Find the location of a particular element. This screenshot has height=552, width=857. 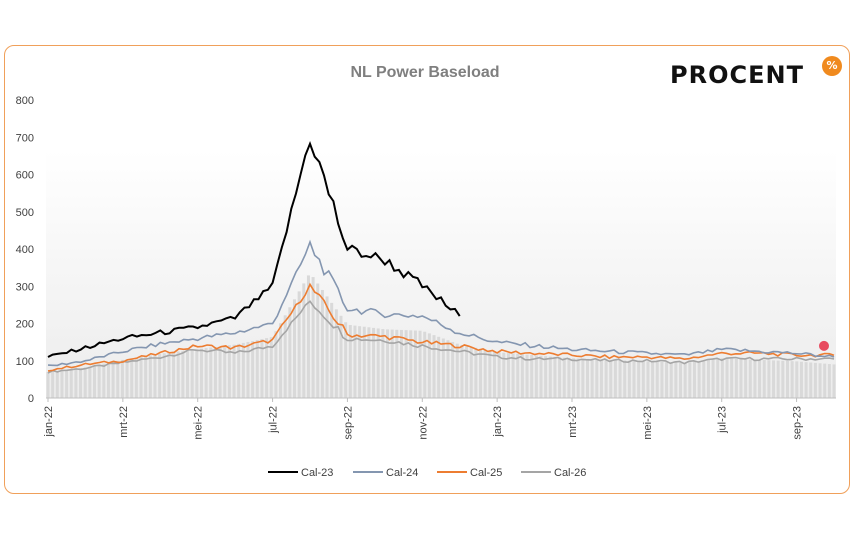

y-tick-label: 400 is located at coordinates (25, 250).